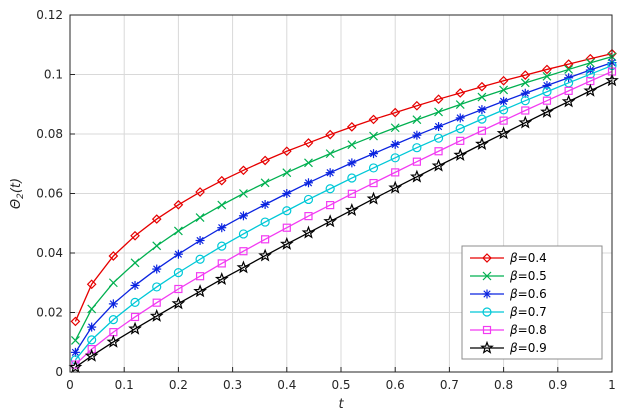 The height and width of the screenshot is (415, 627). I want to click on legend-entry-label: β=0.8, so click(528, 330).